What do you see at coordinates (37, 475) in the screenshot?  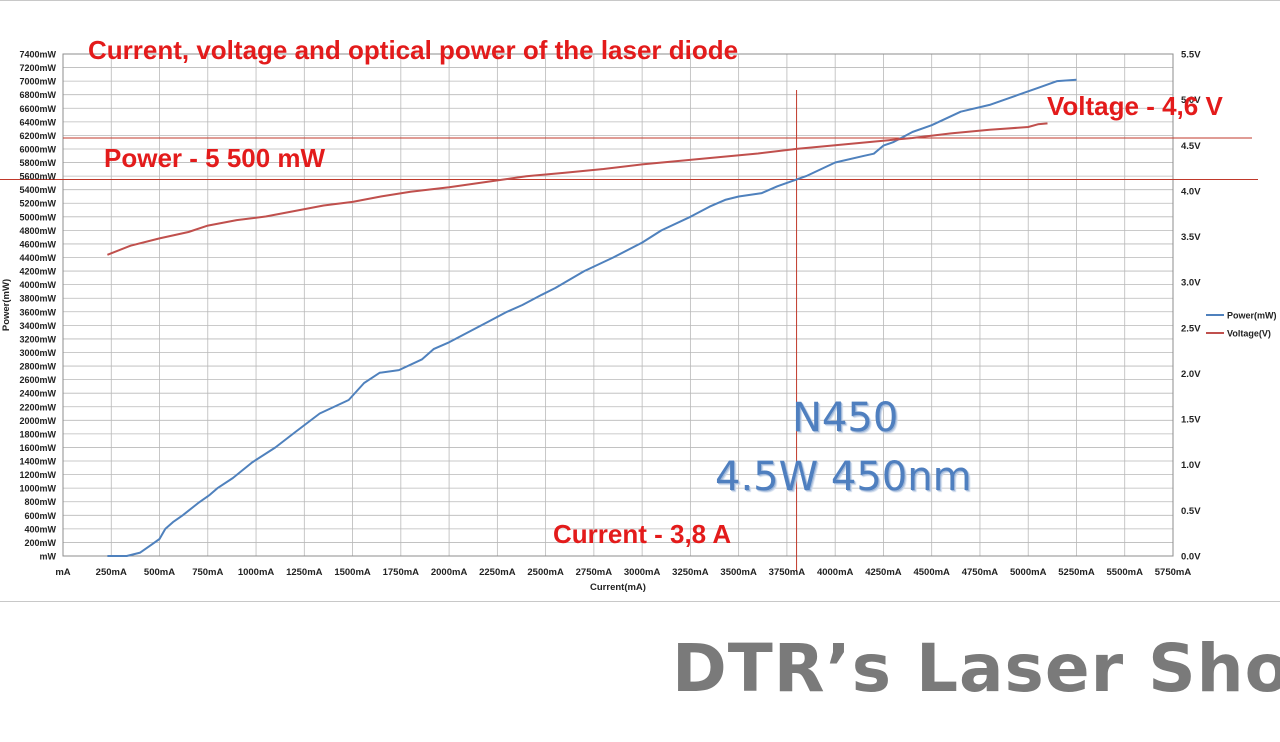 I see `y-tick-label: 1200mW` at bounding box center [37, 475].